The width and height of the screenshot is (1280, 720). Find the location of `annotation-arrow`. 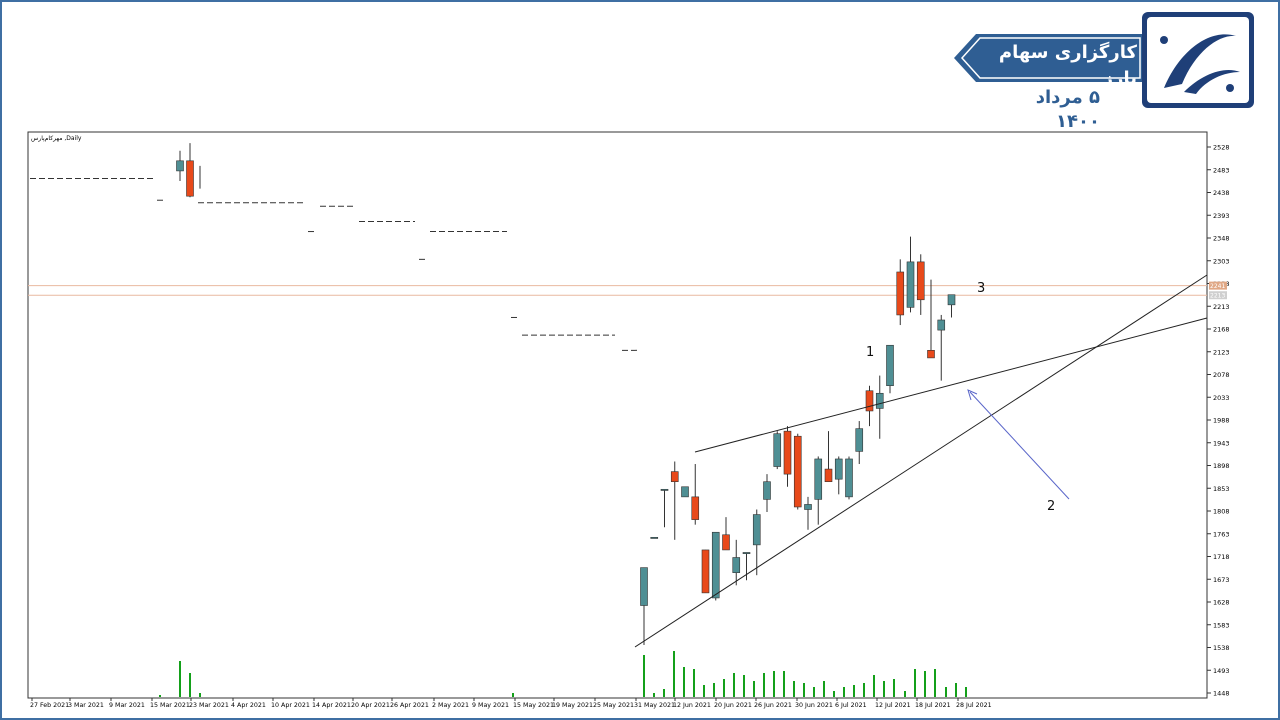

annotation-arrow is located at coordinates (1019, 445).